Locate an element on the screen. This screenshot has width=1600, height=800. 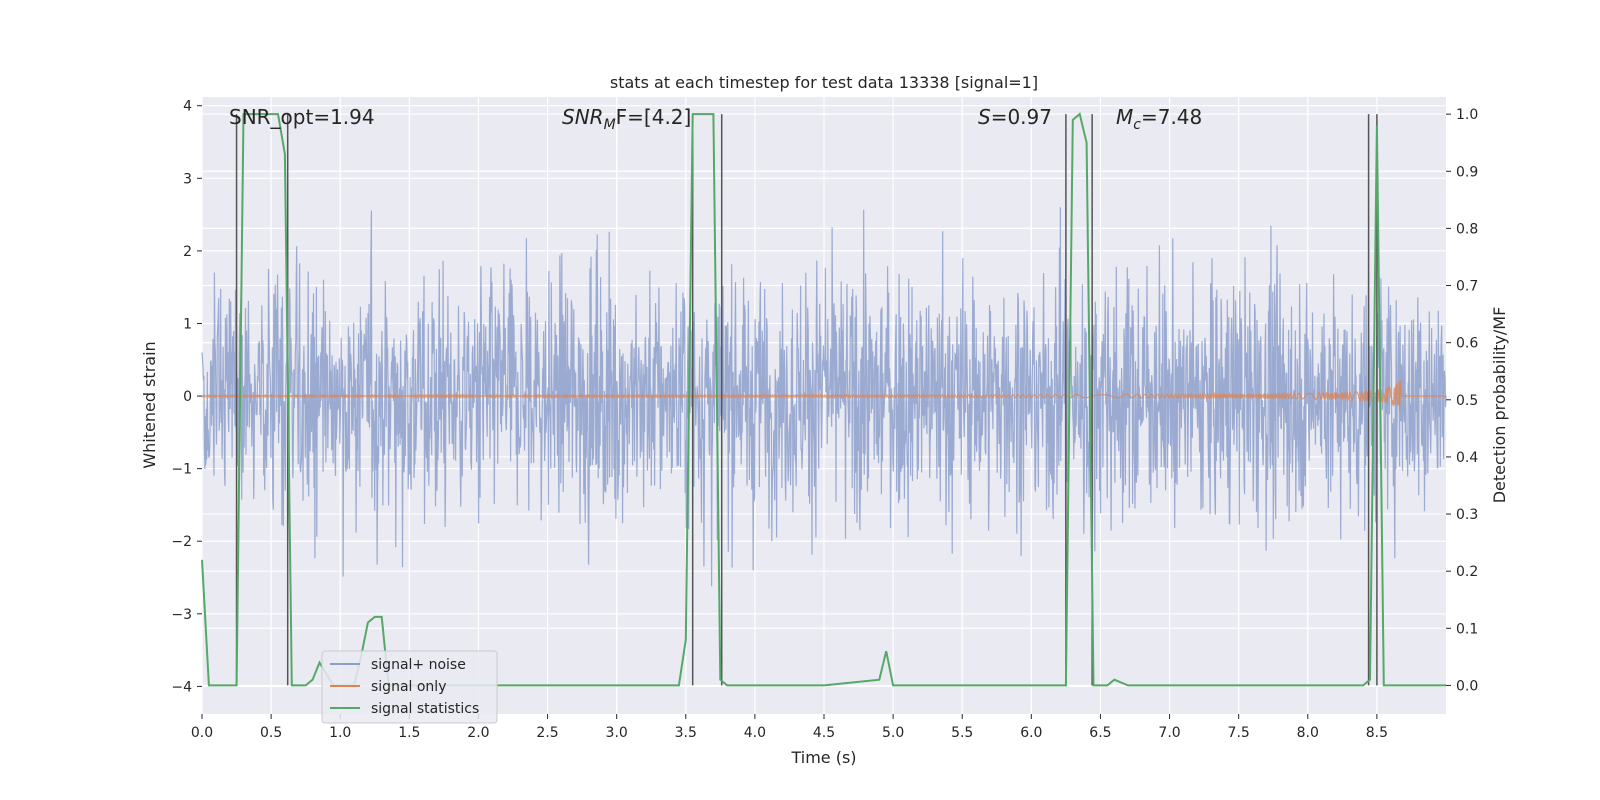
x-tick-label-6: 3.0 is located at coordinates (617, 733).